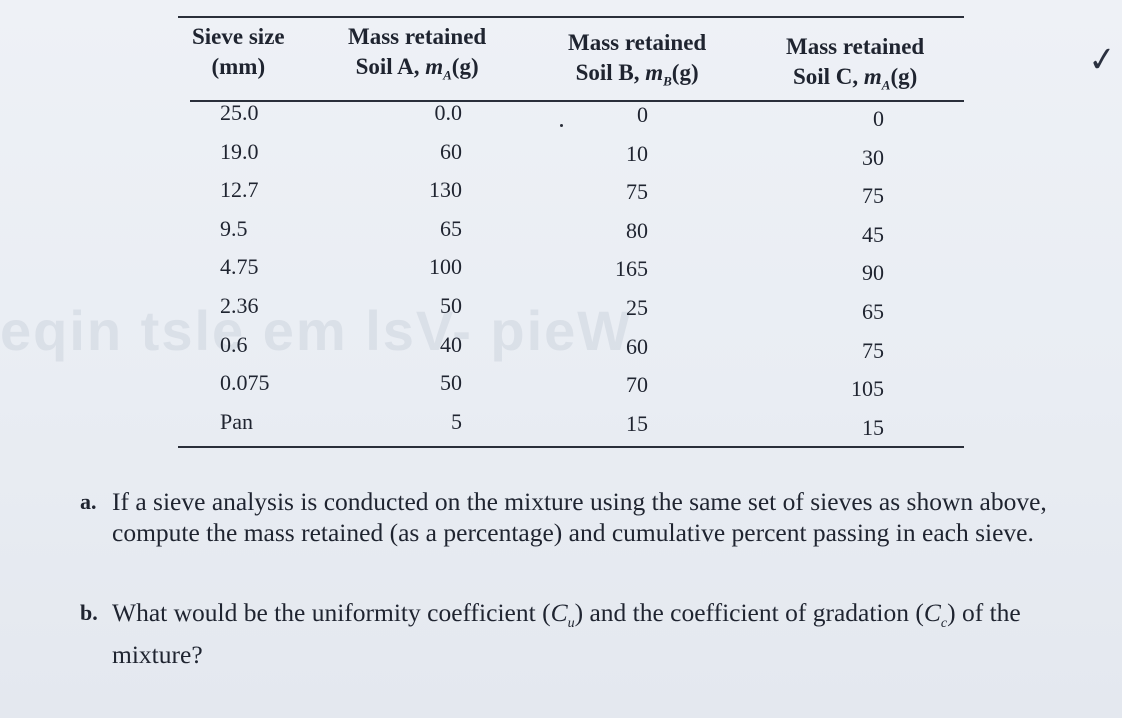  Describe the element at coordinates (637, 192) in the screenshot. I see `soil-b-mass-cell: 75` at that location.